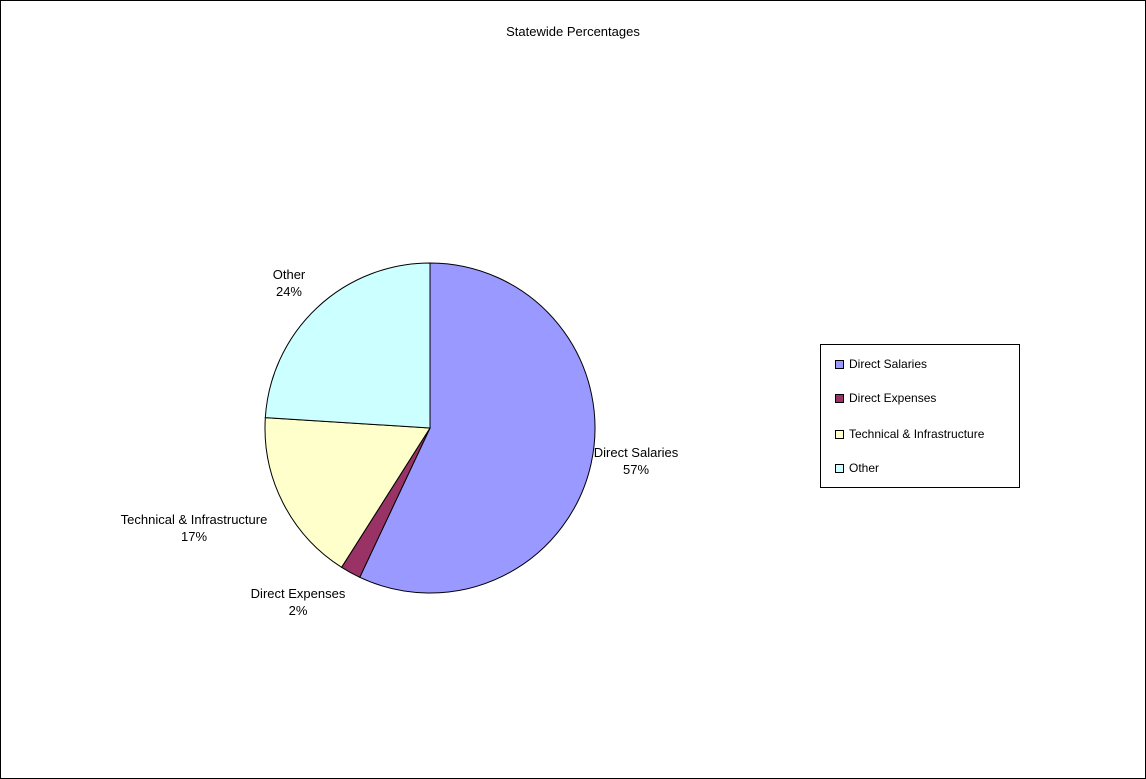 The height and width of the screenshot is (779, 1146). I want to click on pie-slice-direct-salaries, so click(477, 428).